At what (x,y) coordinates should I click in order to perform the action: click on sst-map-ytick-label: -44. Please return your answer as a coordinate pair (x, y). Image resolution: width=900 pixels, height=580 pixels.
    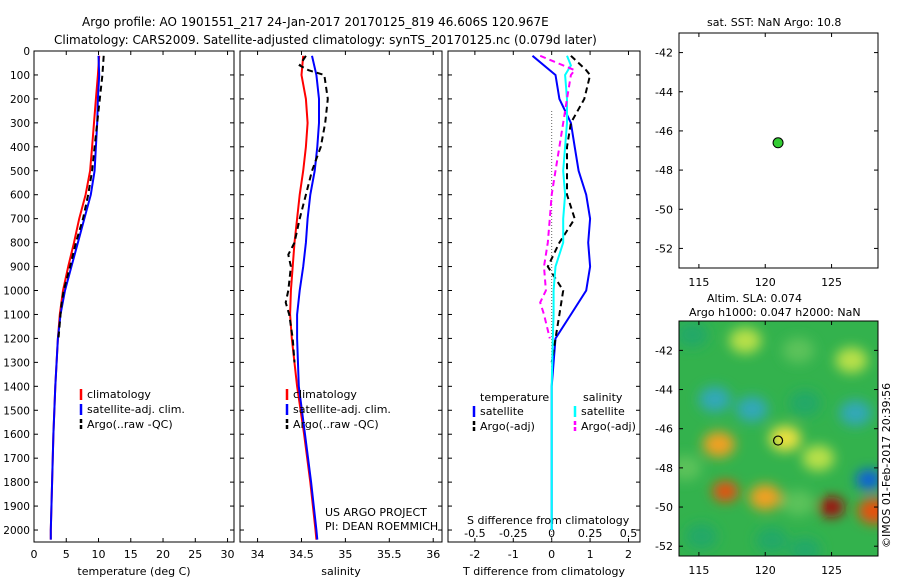
    Looking at the image, I should click on (664, 92).